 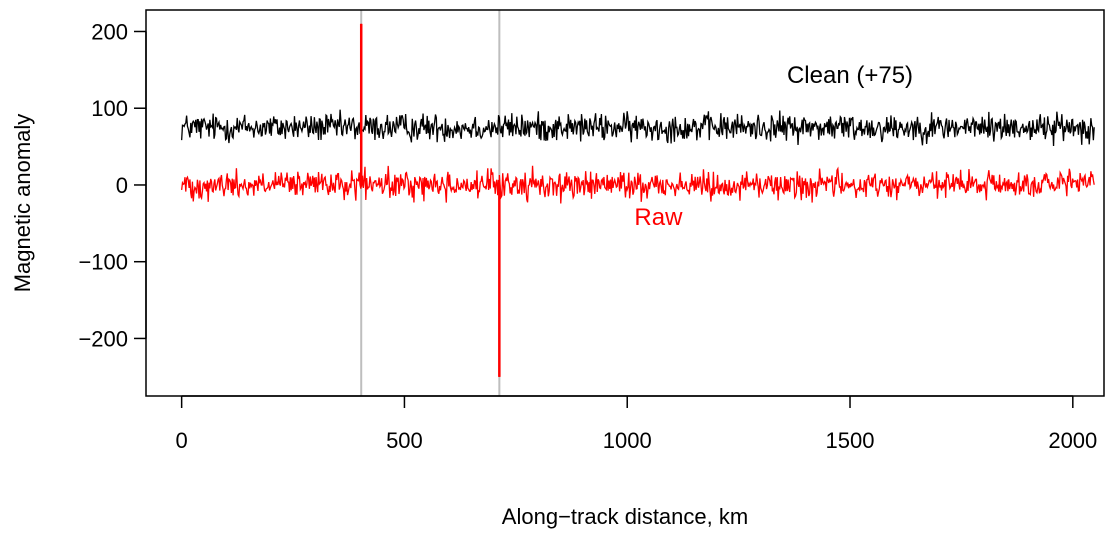 I want to click on y-tick-label: 0, so click(x=122, y=185).